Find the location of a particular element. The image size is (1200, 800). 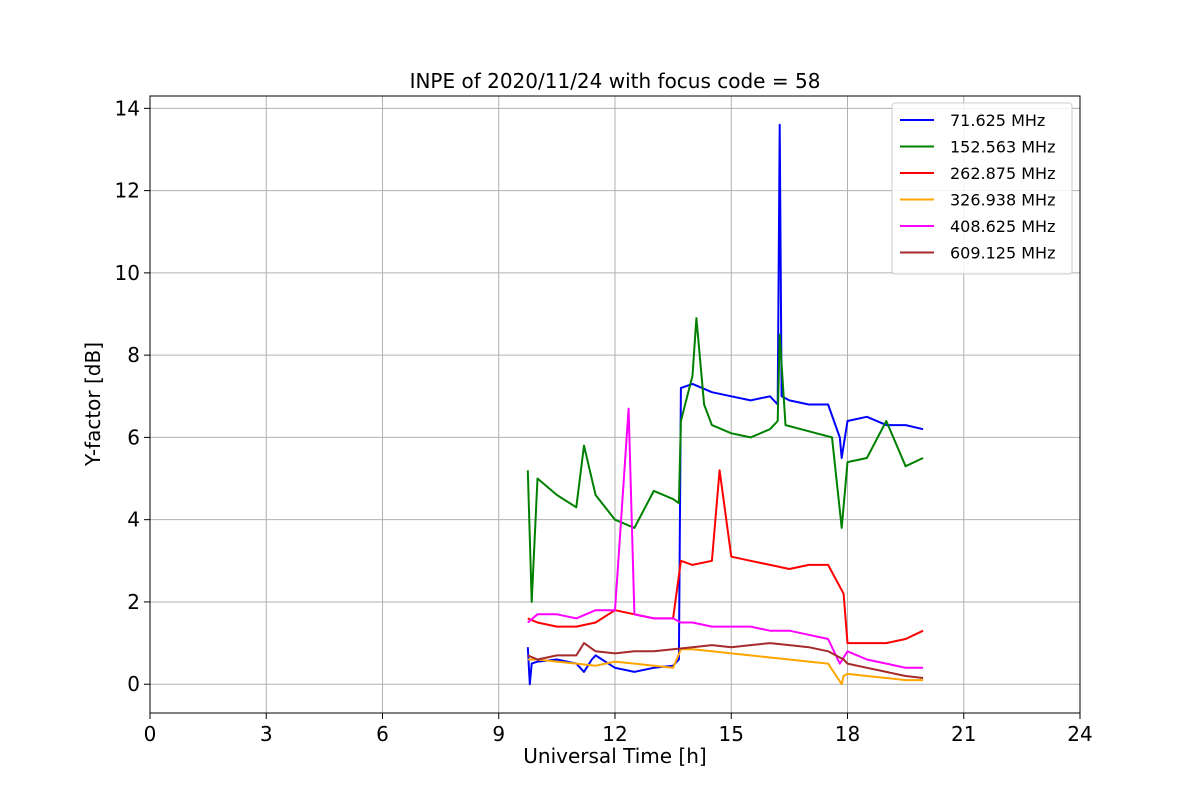

legend-label-326-938-mhz: 326.938 MHz is located at coordinates (1002, 200).